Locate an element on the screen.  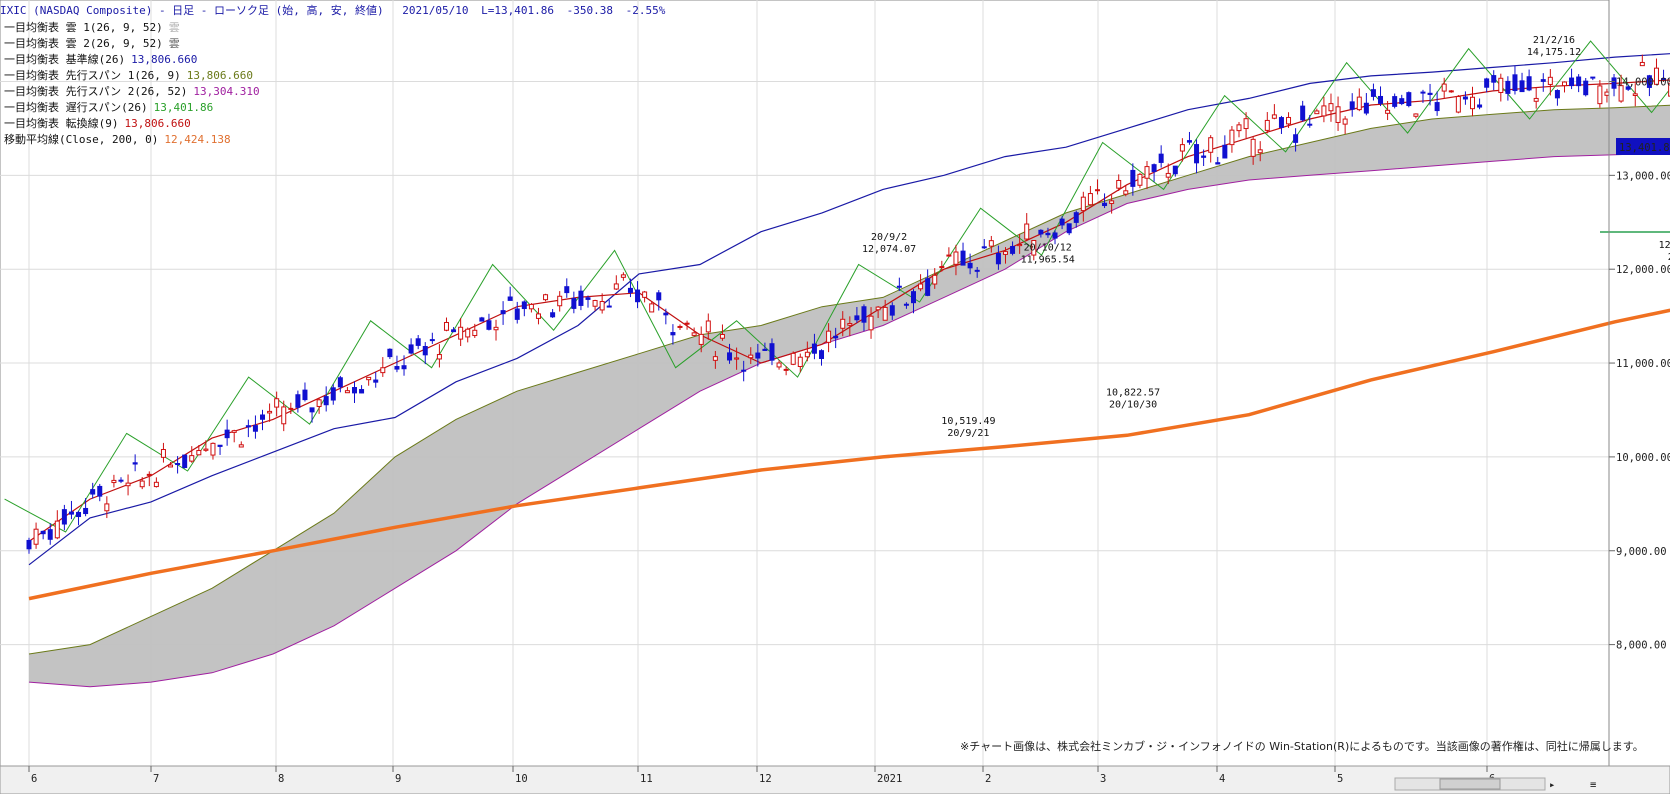
y-tick-label: 13,000.00 is located at coordinates (1643, 176).